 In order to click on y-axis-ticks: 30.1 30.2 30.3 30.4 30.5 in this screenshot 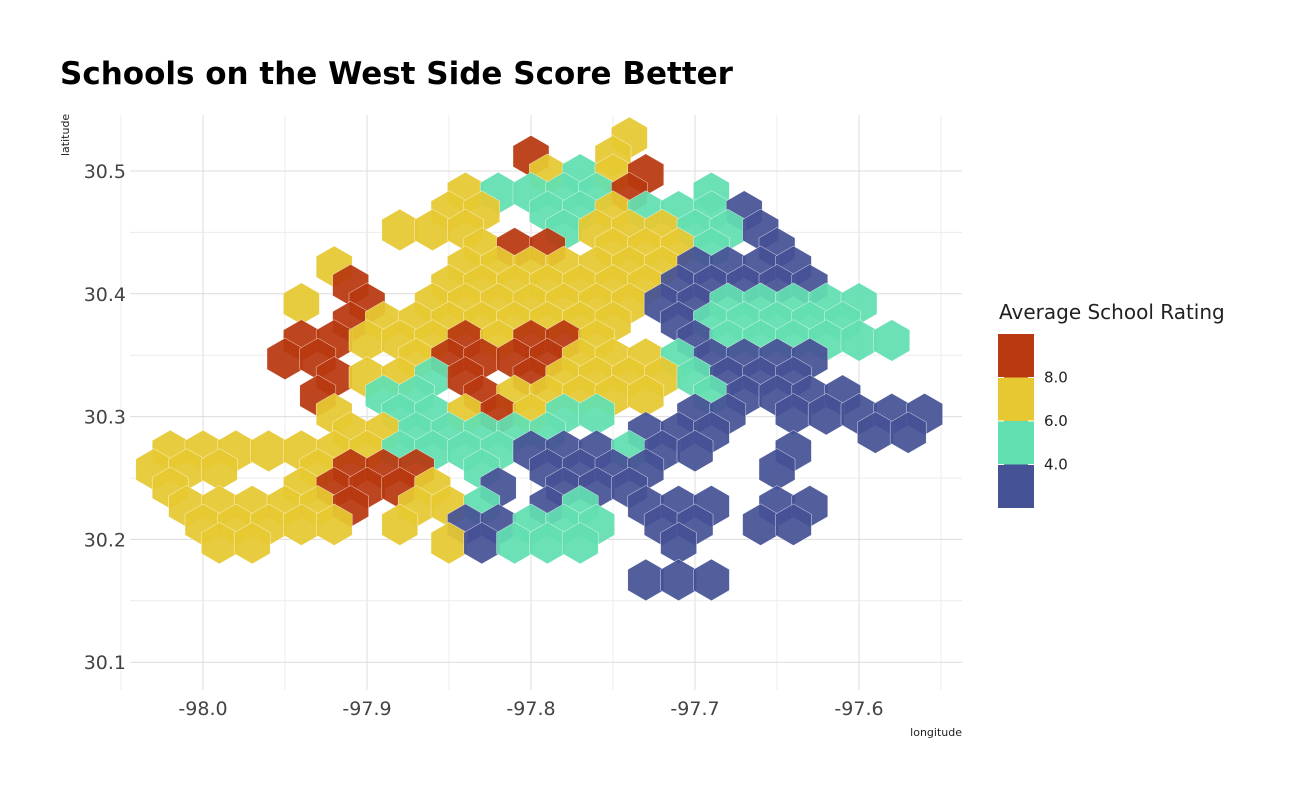, I will do `click(105, 417)`.